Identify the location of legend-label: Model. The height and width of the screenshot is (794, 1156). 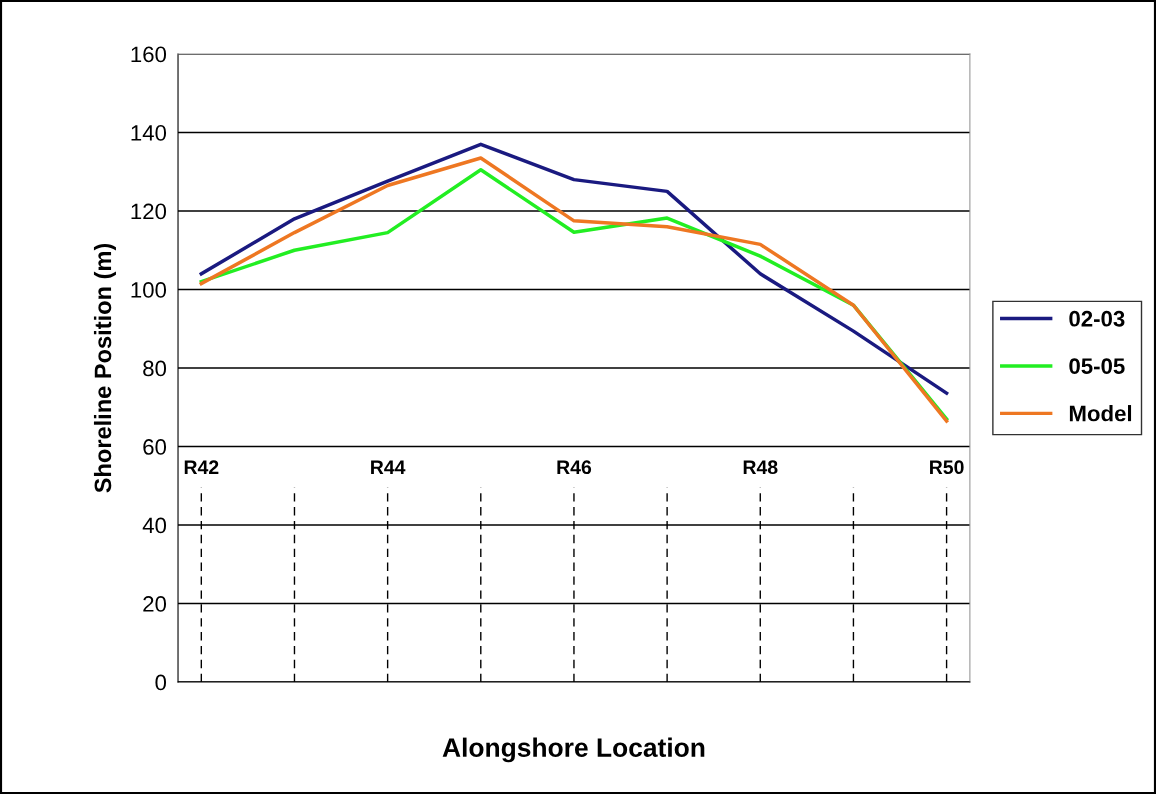
(1100, 413).